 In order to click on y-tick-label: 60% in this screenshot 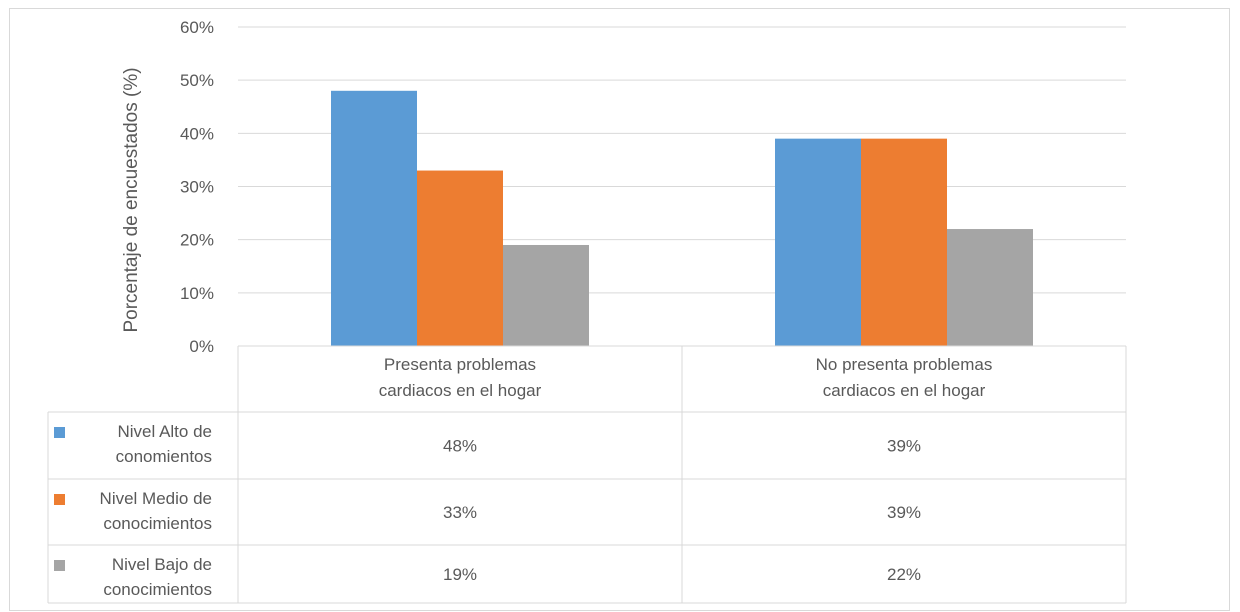, I will do `click(197, 27)`.